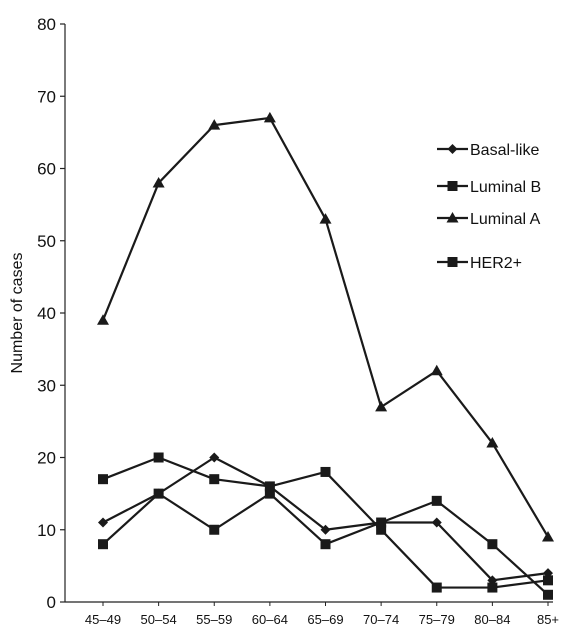 The image size is (573, 629). Describe the element at coordinates (46, 24) in the screenshot. I see `y-tick-label: 80` at that location.